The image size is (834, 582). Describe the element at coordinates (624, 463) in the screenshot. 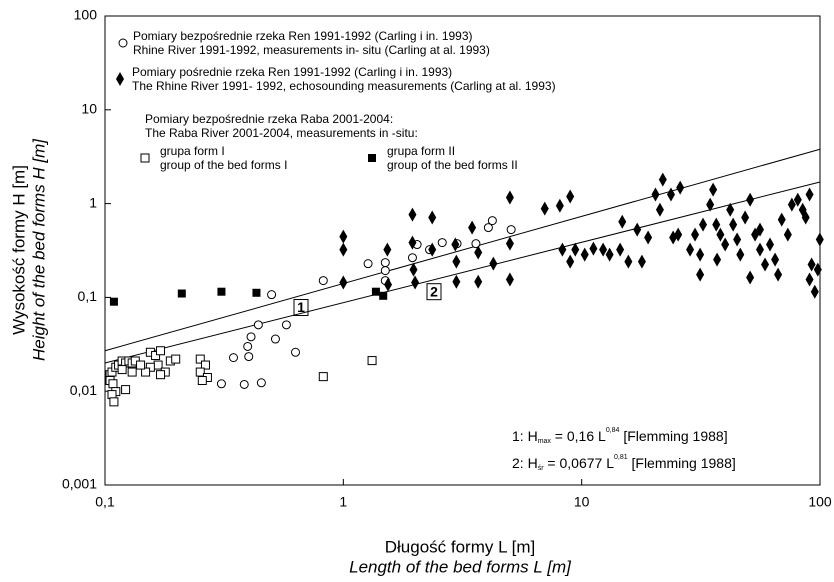

I see `annotation: 2: Hśr = 0,0677 L0,81 [Flemming 1988]` at that location.